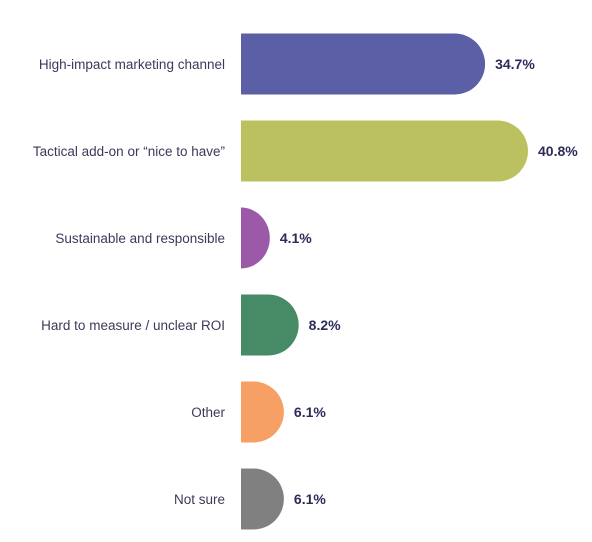  Describe the element at coordinates (208, 412) in the screenshot. I see `category-label-other: Other` at that location.